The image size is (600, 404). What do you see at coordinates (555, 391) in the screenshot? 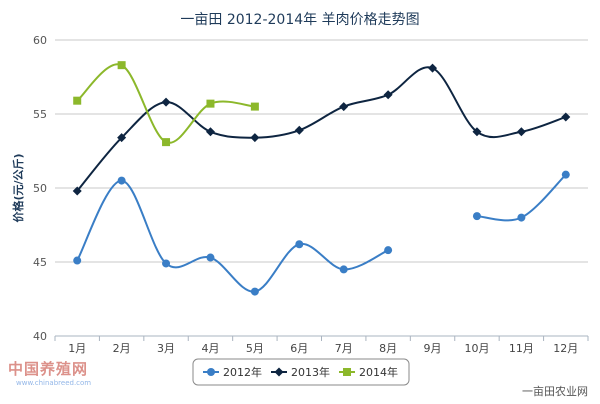
I see `source-credit: 一亩田农业网` at bounding box center [555, 391].